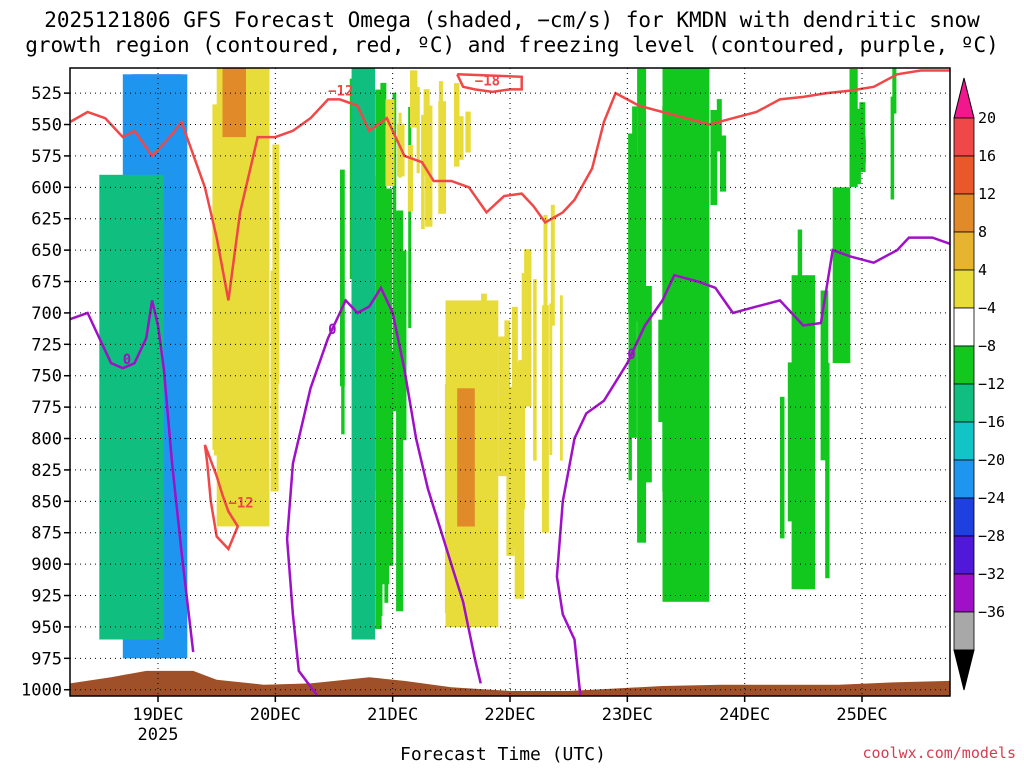 The image size is (1024, 768). I want to click on colorbar-label: 8, so click(982, 232).